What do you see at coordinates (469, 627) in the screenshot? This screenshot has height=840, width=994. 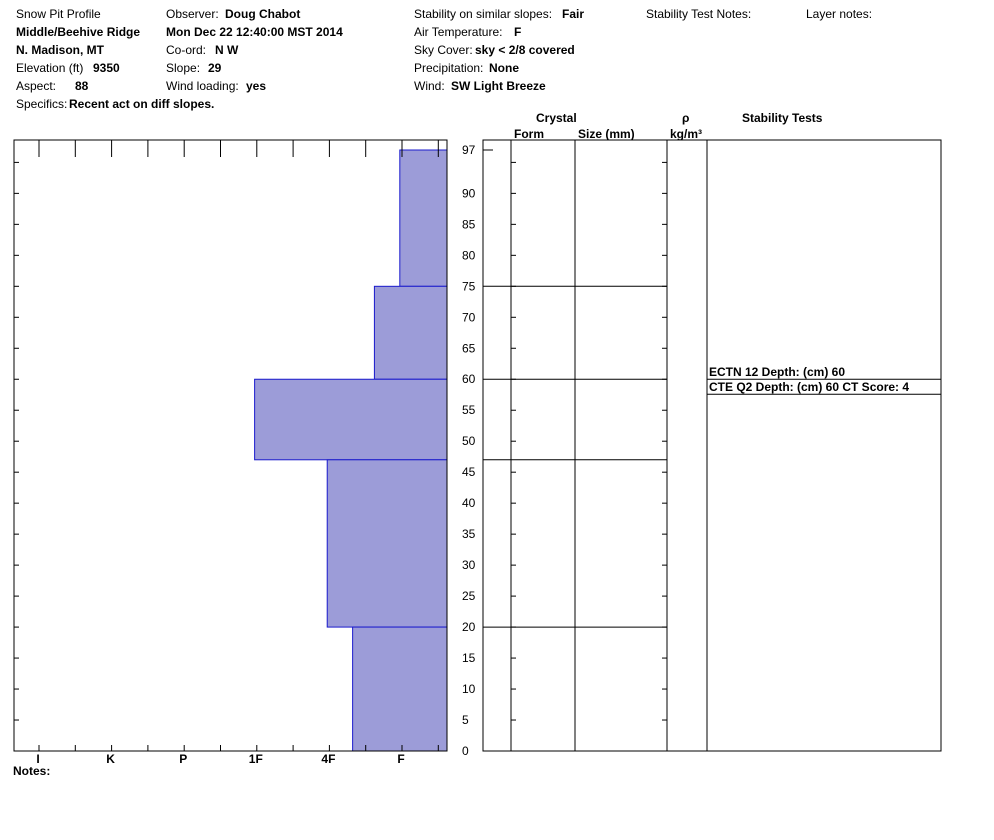 I see `depth-label-20: 20` at bounding box center [469, 627].